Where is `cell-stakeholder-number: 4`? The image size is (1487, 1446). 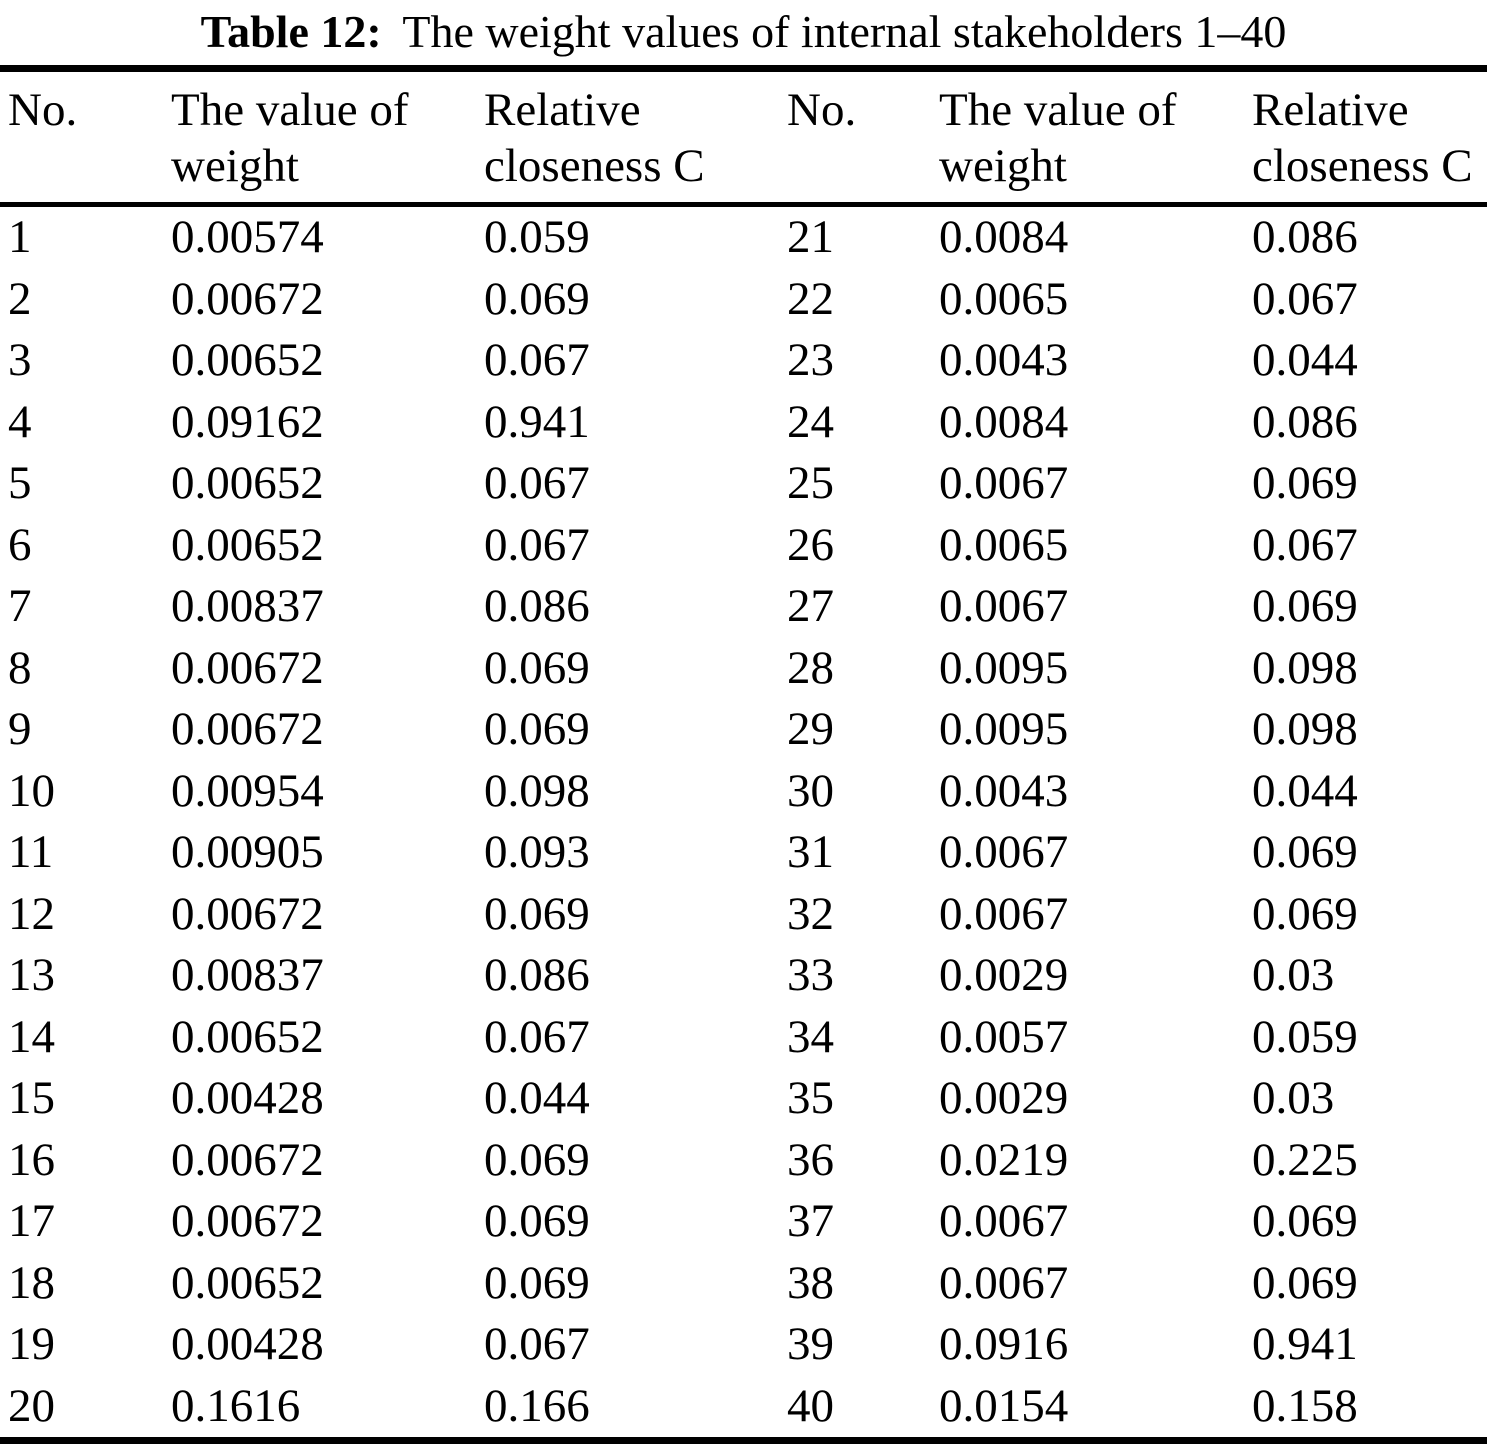
cell-stakeholder-number: 4 is located at coordinates (20, 421).